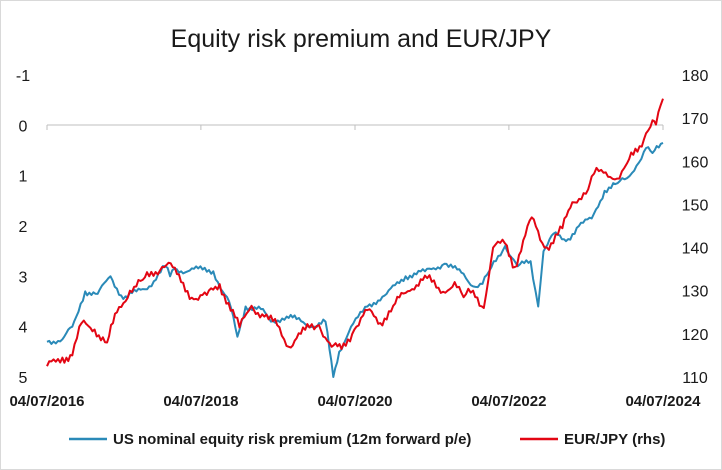  I want to click on y-right-tick-label: 120, so click(695, 335).